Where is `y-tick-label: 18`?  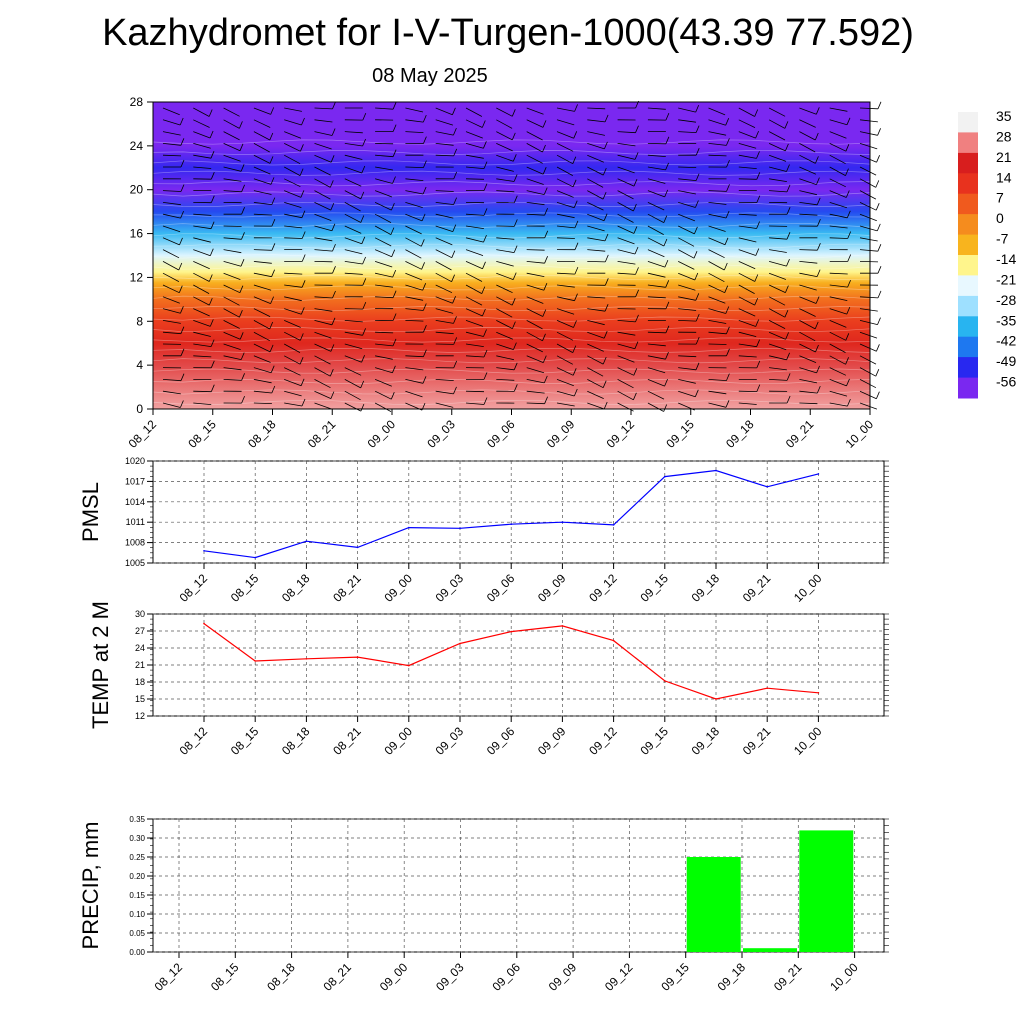 y-tick-label: 18 is located at coordinates (140, 682).